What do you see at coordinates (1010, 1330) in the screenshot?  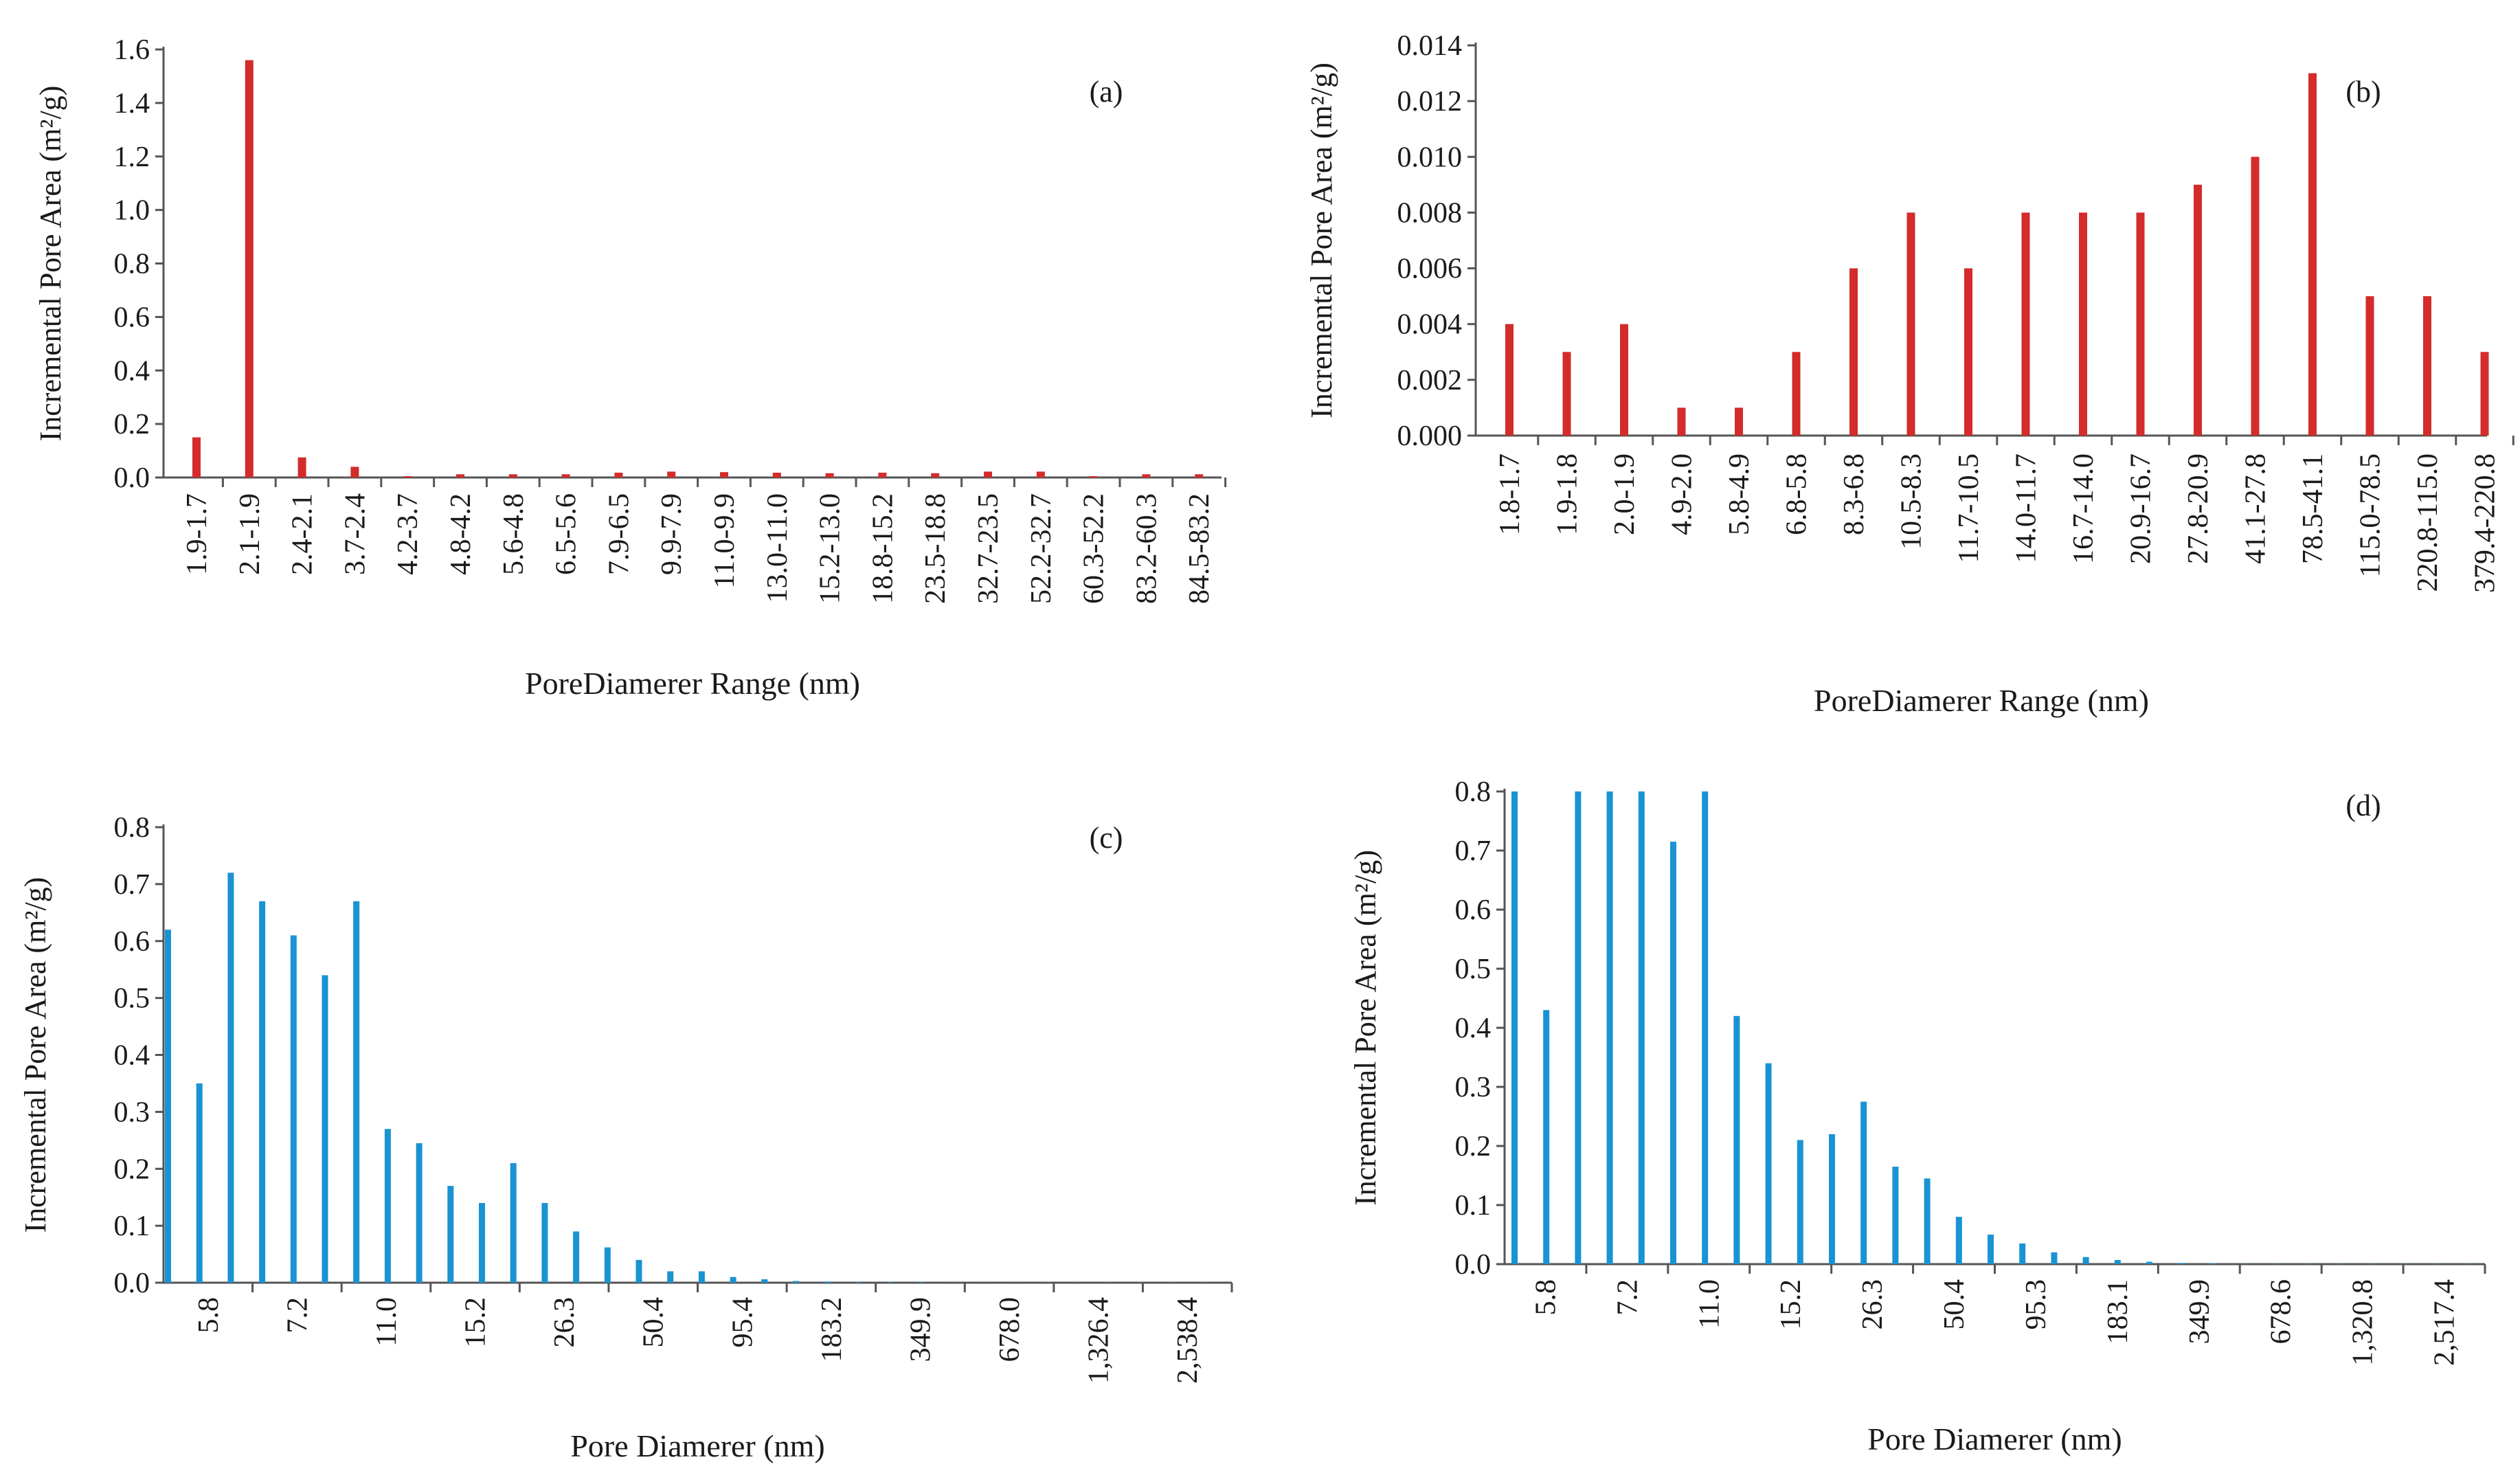 I see `x-tick-label: 678.0` at bounding box center [1010, 1330].